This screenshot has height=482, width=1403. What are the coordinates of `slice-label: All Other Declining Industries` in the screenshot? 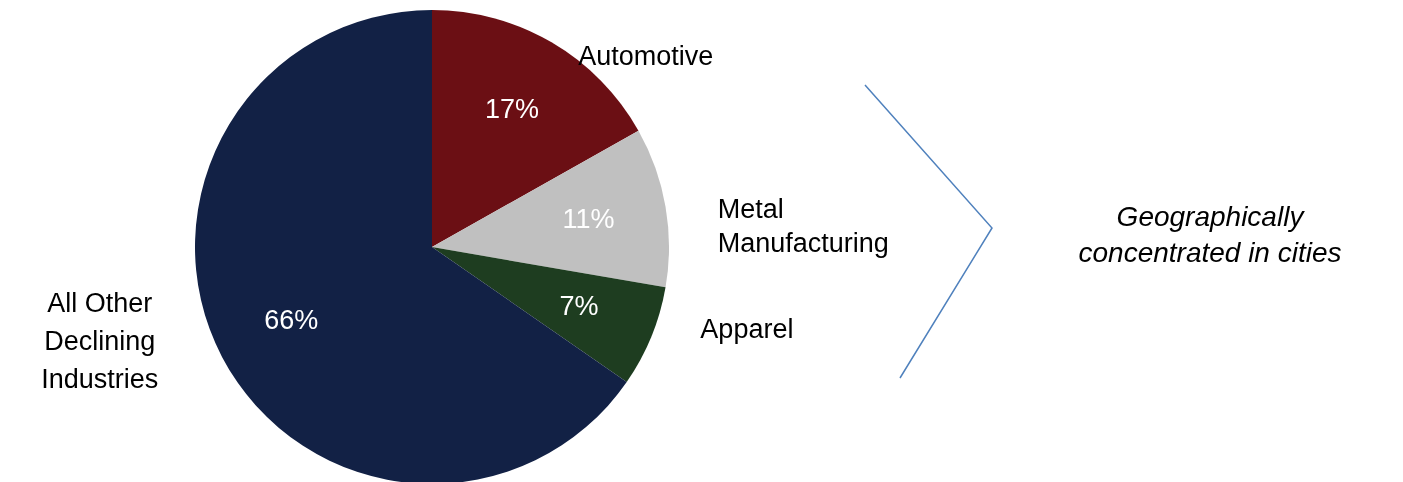 It's located at (100, 341).